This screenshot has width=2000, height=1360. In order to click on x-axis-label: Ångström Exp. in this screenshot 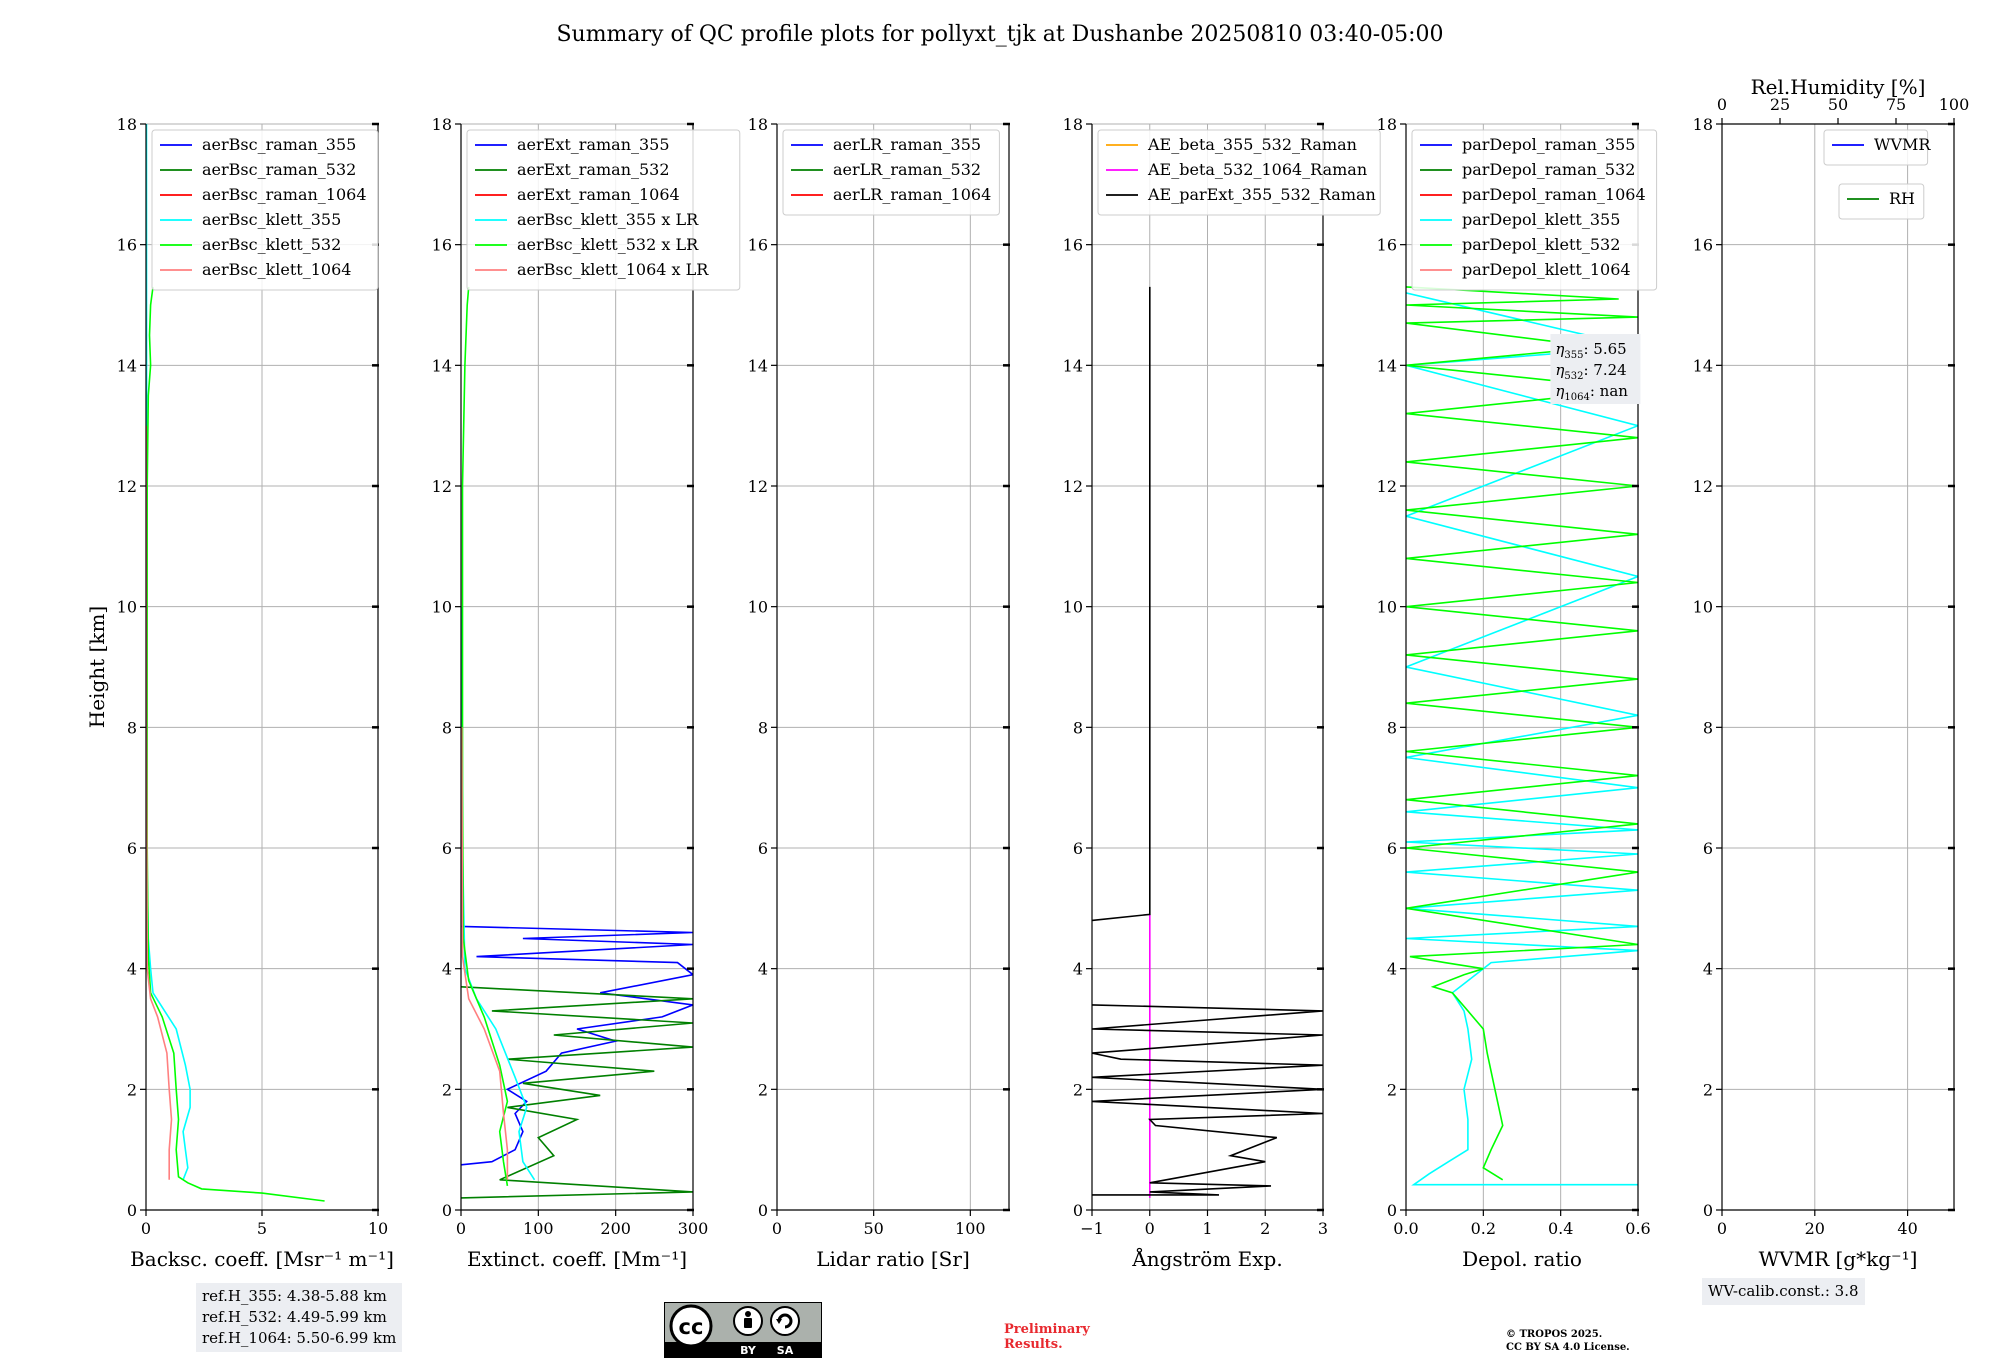, I will do `click(1206, 1258)`.